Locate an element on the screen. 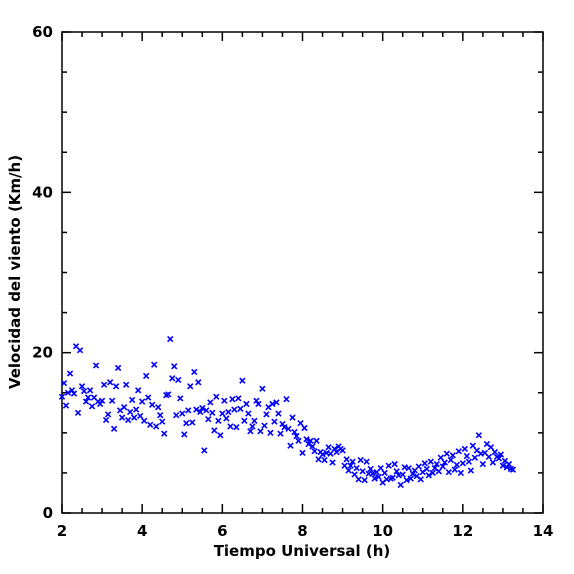  y-tick-label: 20 is located at coordinates (42, 353).